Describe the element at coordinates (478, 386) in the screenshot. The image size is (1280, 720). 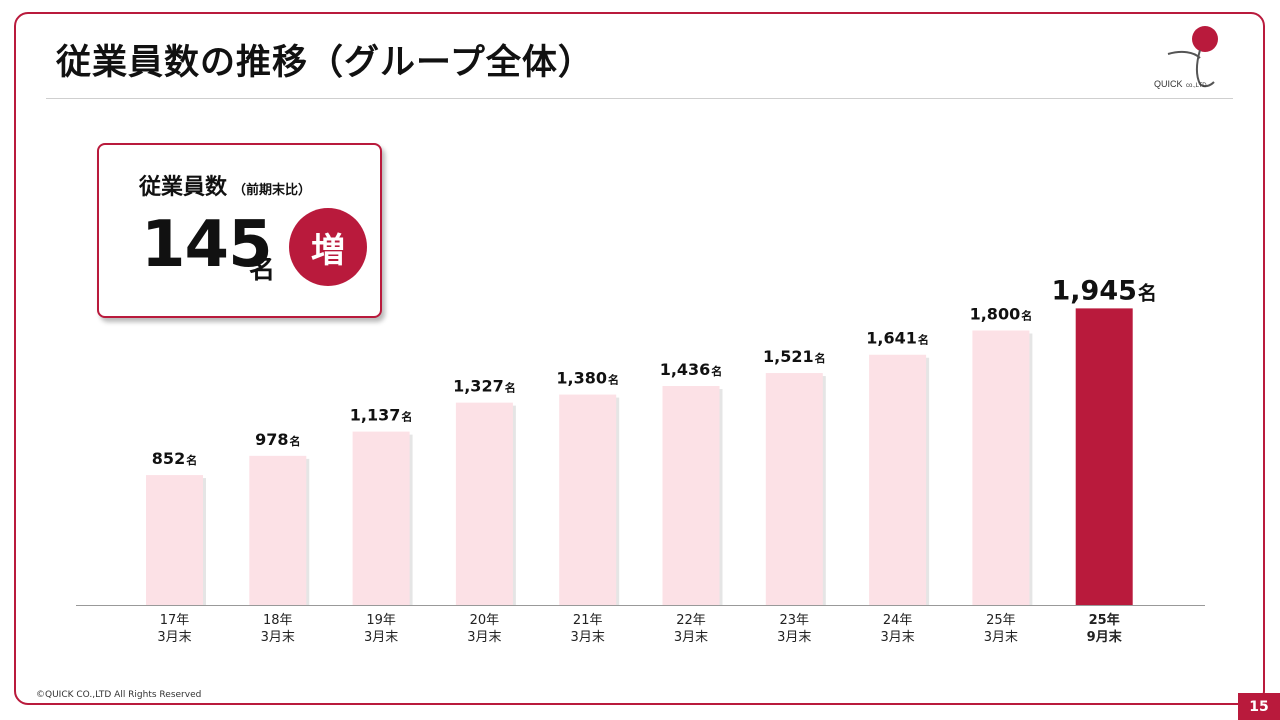
I see `bar-value-number: 1,327` at that location.